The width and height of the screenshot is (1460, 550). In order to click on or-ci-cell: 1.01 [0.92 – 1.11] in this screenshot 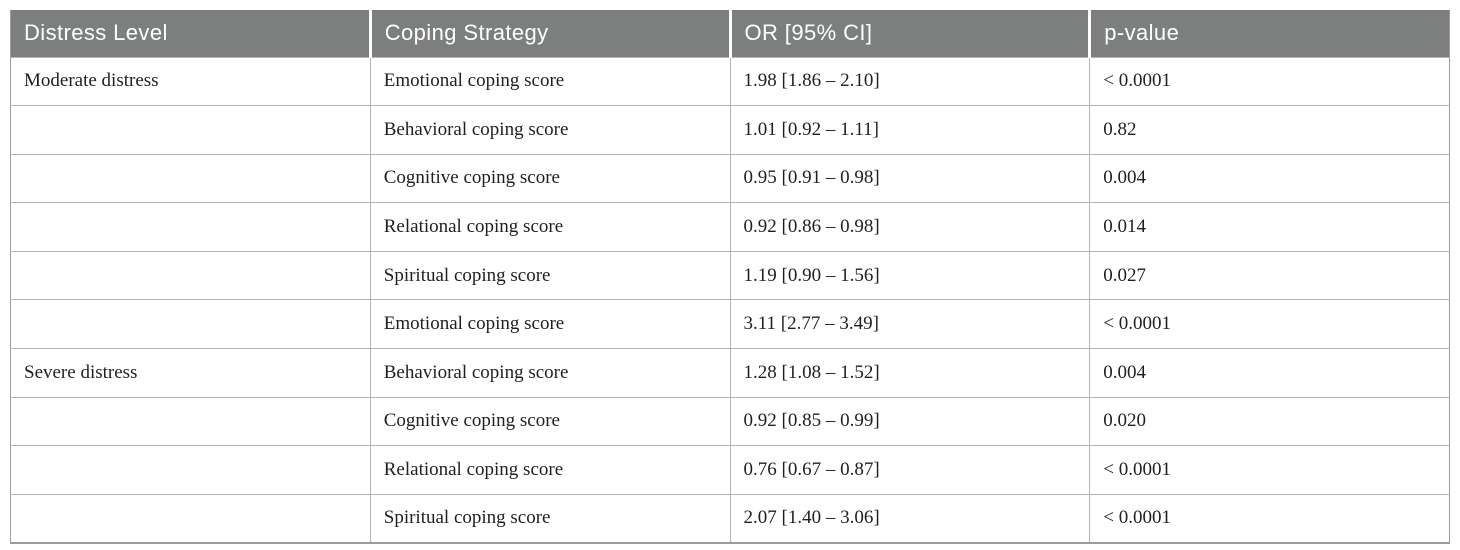, I will do `click(909, 130)`.